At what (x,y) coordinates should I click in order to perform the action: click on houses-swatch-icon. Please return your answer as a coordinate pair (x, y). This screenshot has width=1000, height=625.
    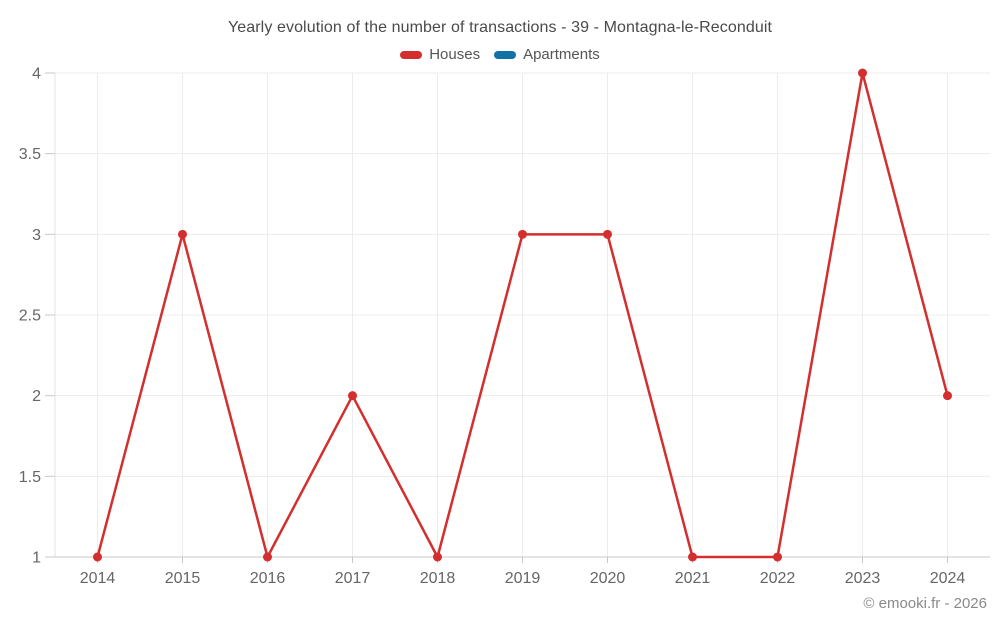
    Looking at the image, I should click on (411, 54).